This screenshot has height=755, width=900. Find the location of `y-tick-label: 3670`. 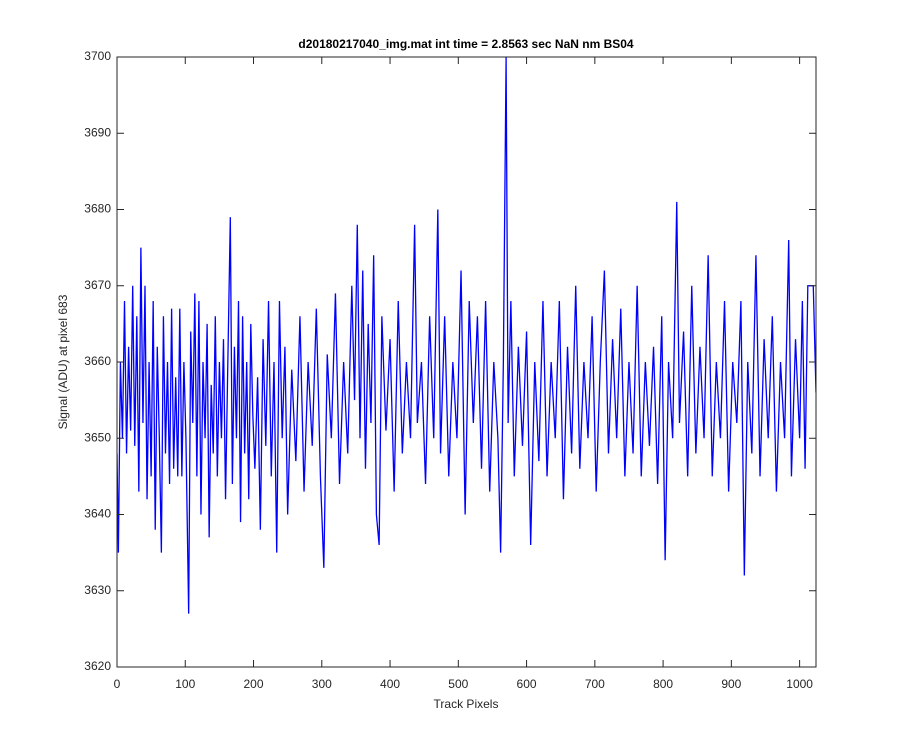

y-tick-label: 3670 is located at coordinates (97, 285).